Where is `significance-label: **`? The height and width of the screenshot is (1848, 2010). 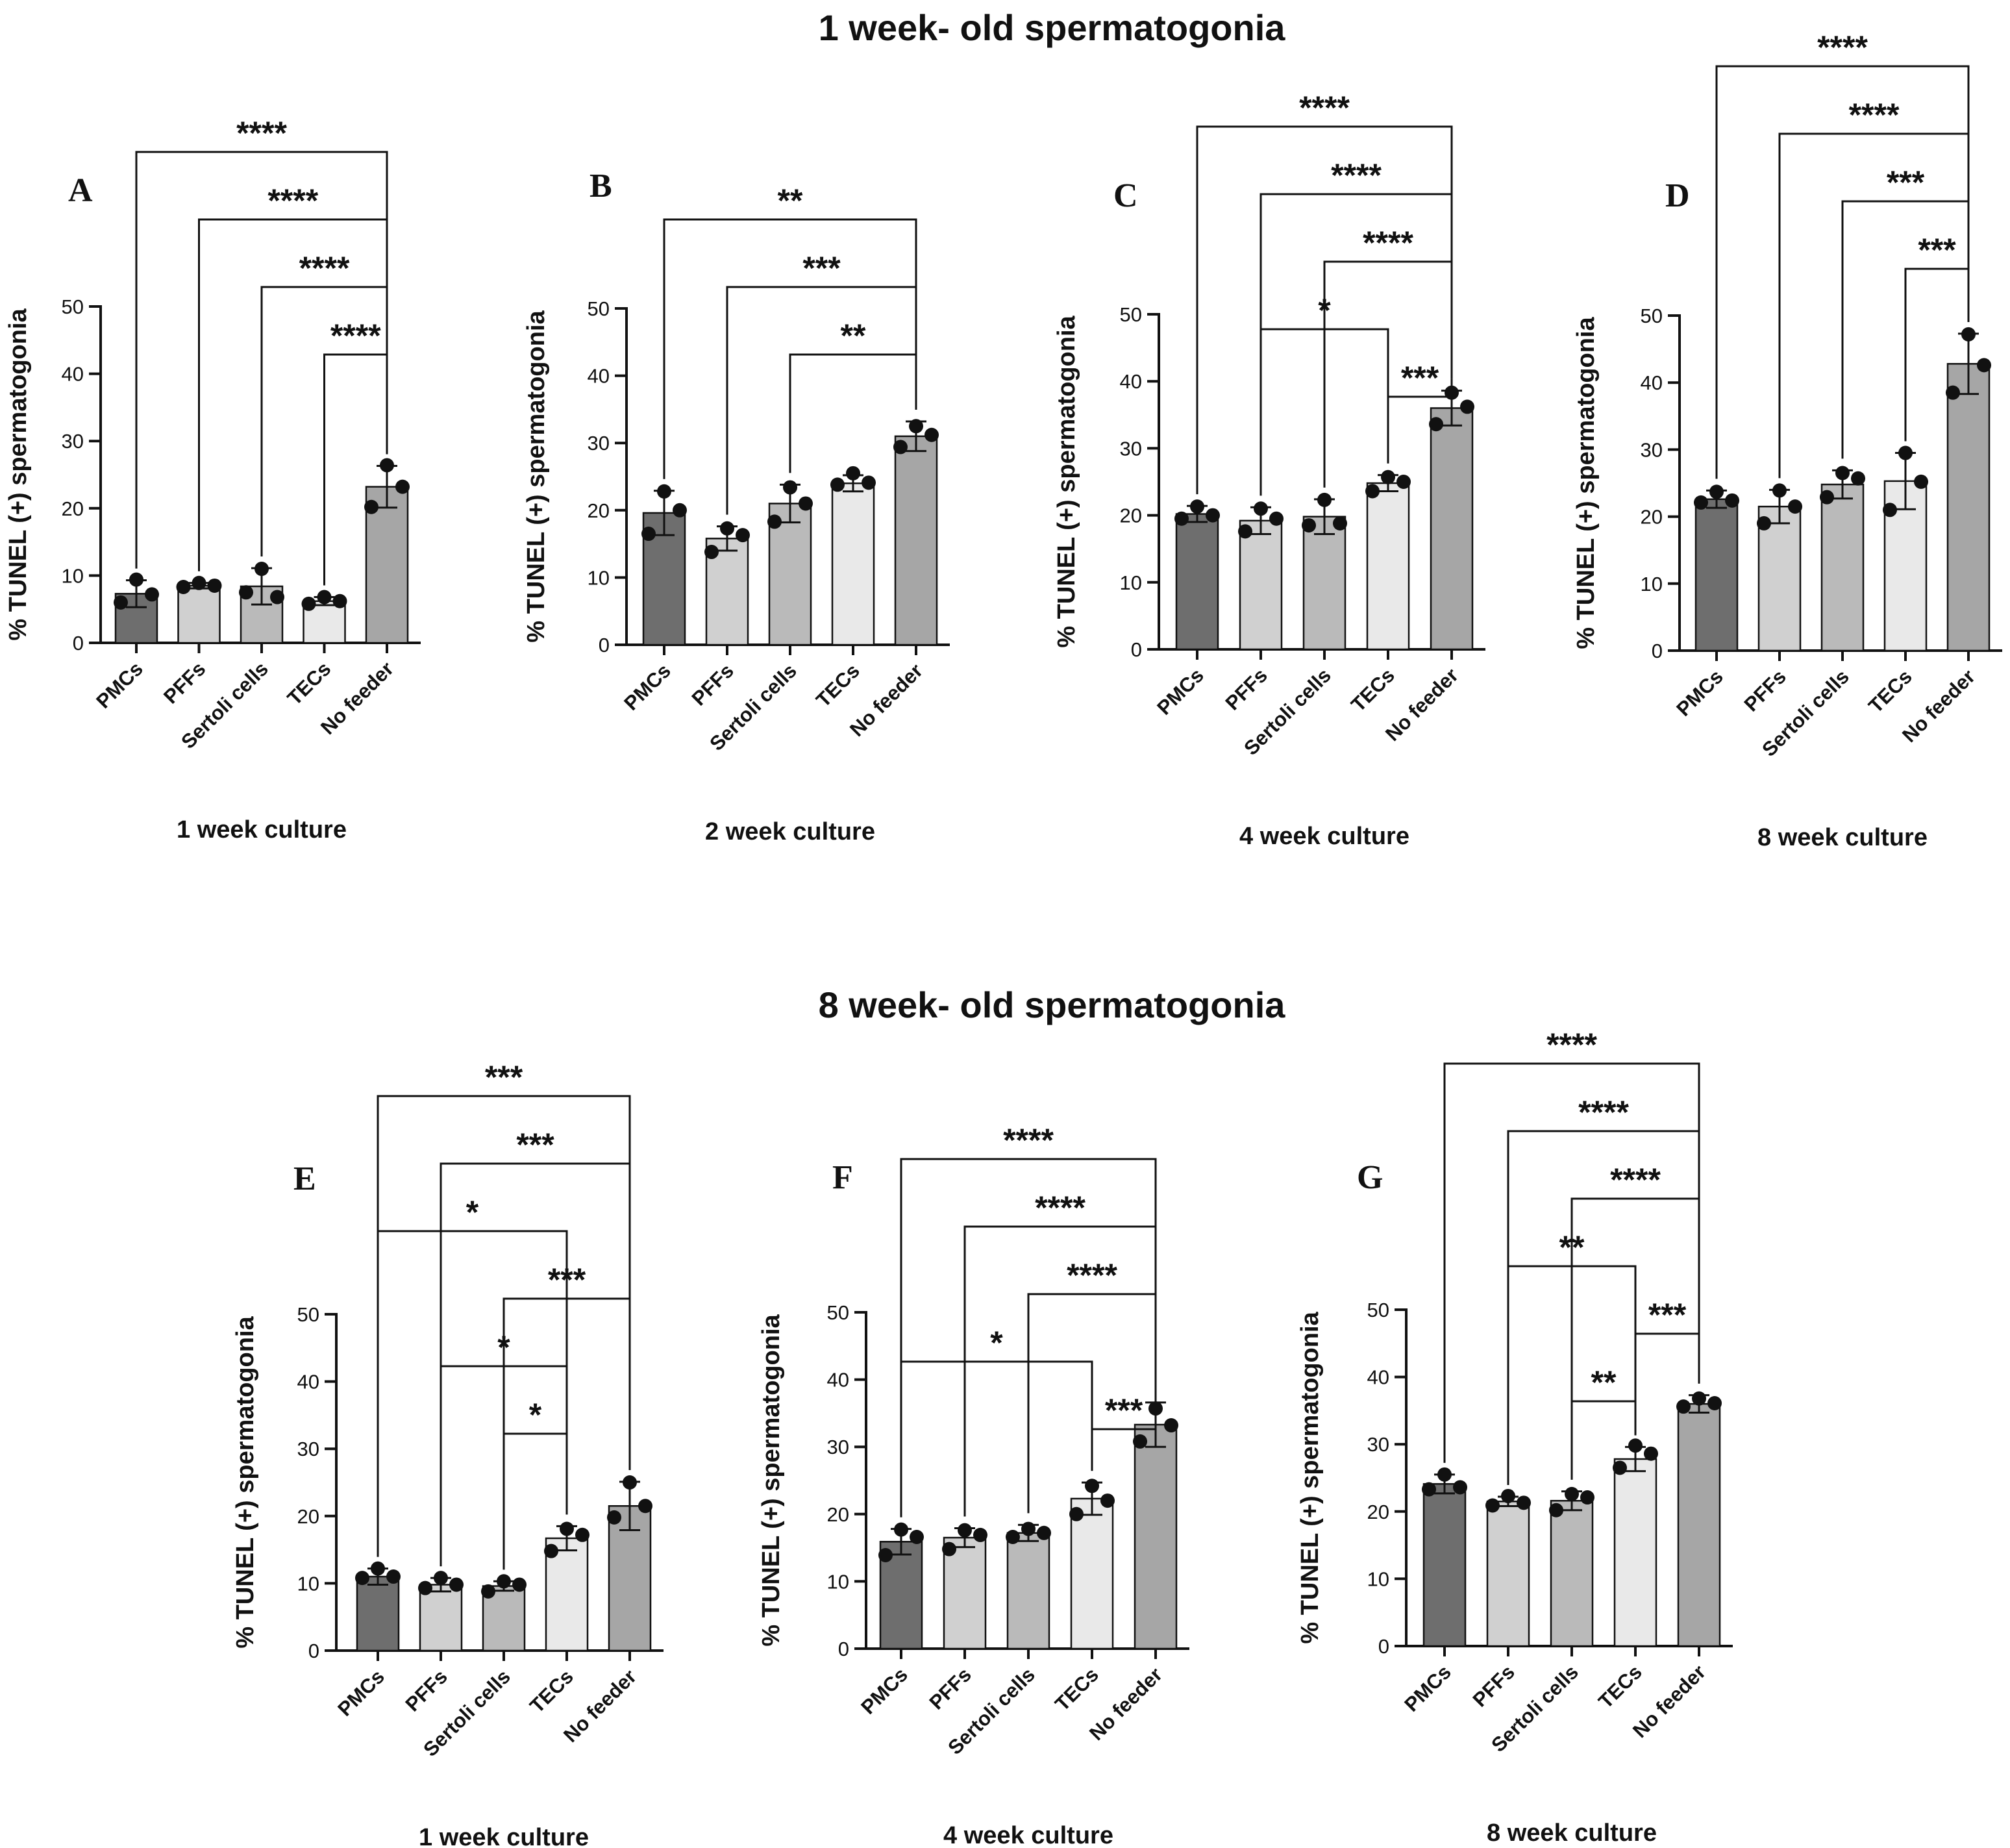
significance-label: ** is located at coordinates (790, 201).